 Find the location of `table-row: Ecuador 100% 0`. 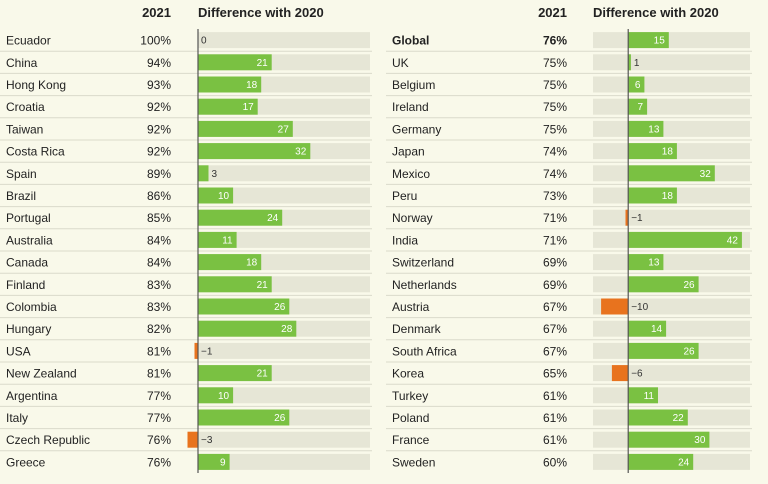

table-row: Ecuador 100% 0 is located at coordinates (186, 42).